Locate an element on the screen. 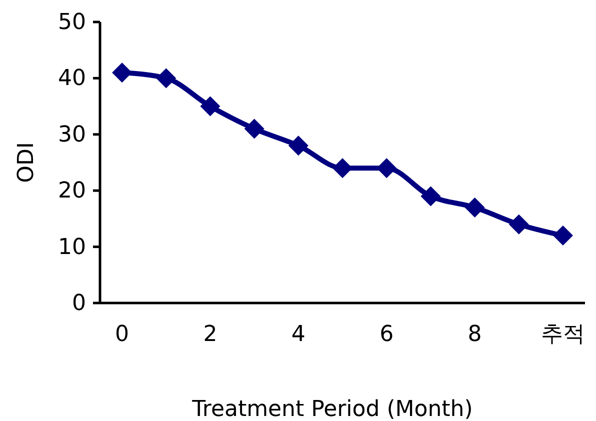 Image resolution: width=596 pixels, height=421 pixels. x-tick-label: 8 is located at coordinates (475, 335).